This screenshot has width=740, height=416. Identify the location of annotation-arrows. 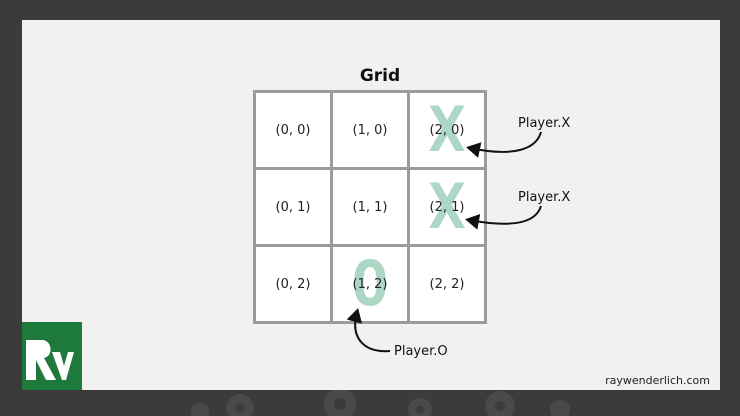
(444, 242).